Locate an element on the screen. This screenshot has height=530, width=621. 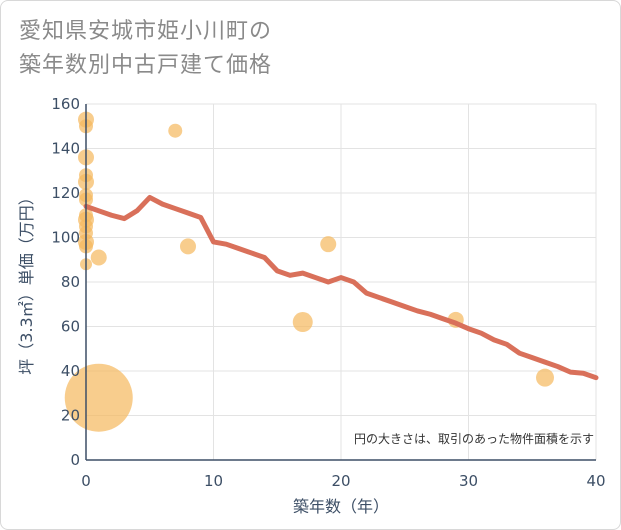
x-axis-label: 築年数（年） is located at coordinates (341, 506).